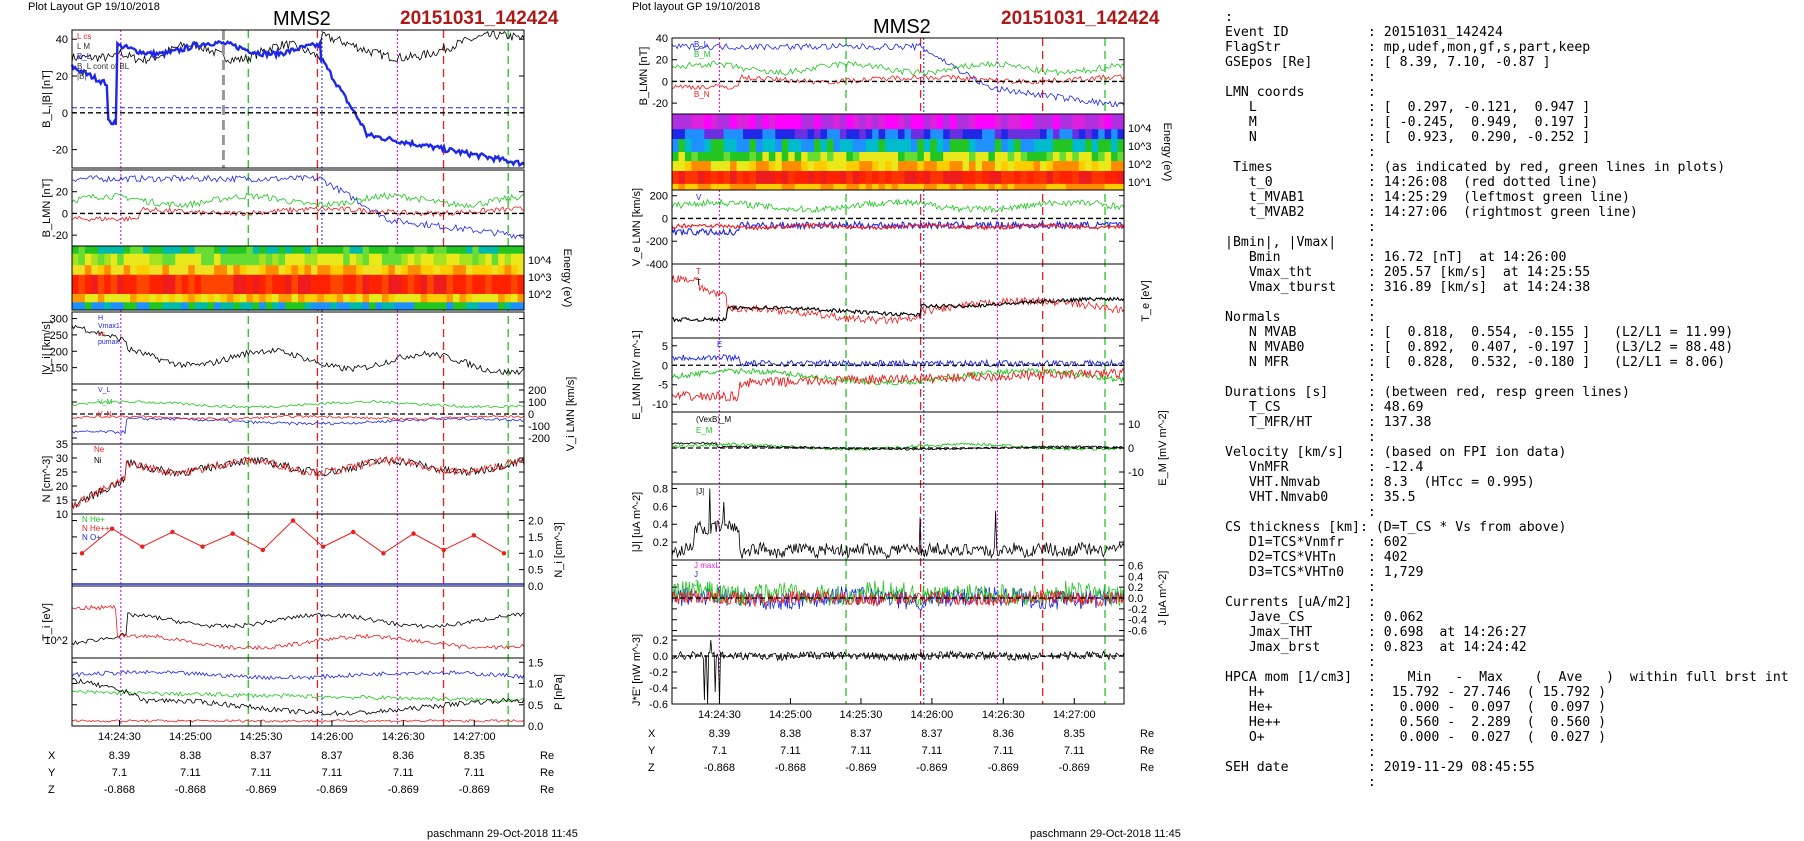 The image size is (1804, 841). Describe the element at coordinates (103, 66) in the screenshot. I see `legend-label: B_L cont of BL` at that location.